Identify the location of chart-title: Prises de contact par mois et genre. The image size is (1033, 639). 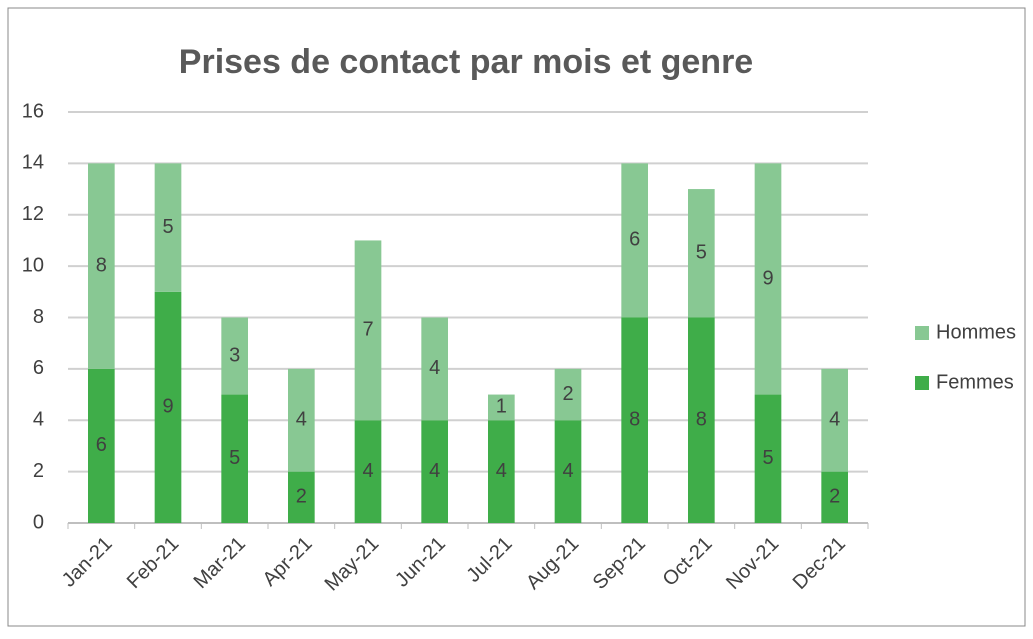
(466, 62).